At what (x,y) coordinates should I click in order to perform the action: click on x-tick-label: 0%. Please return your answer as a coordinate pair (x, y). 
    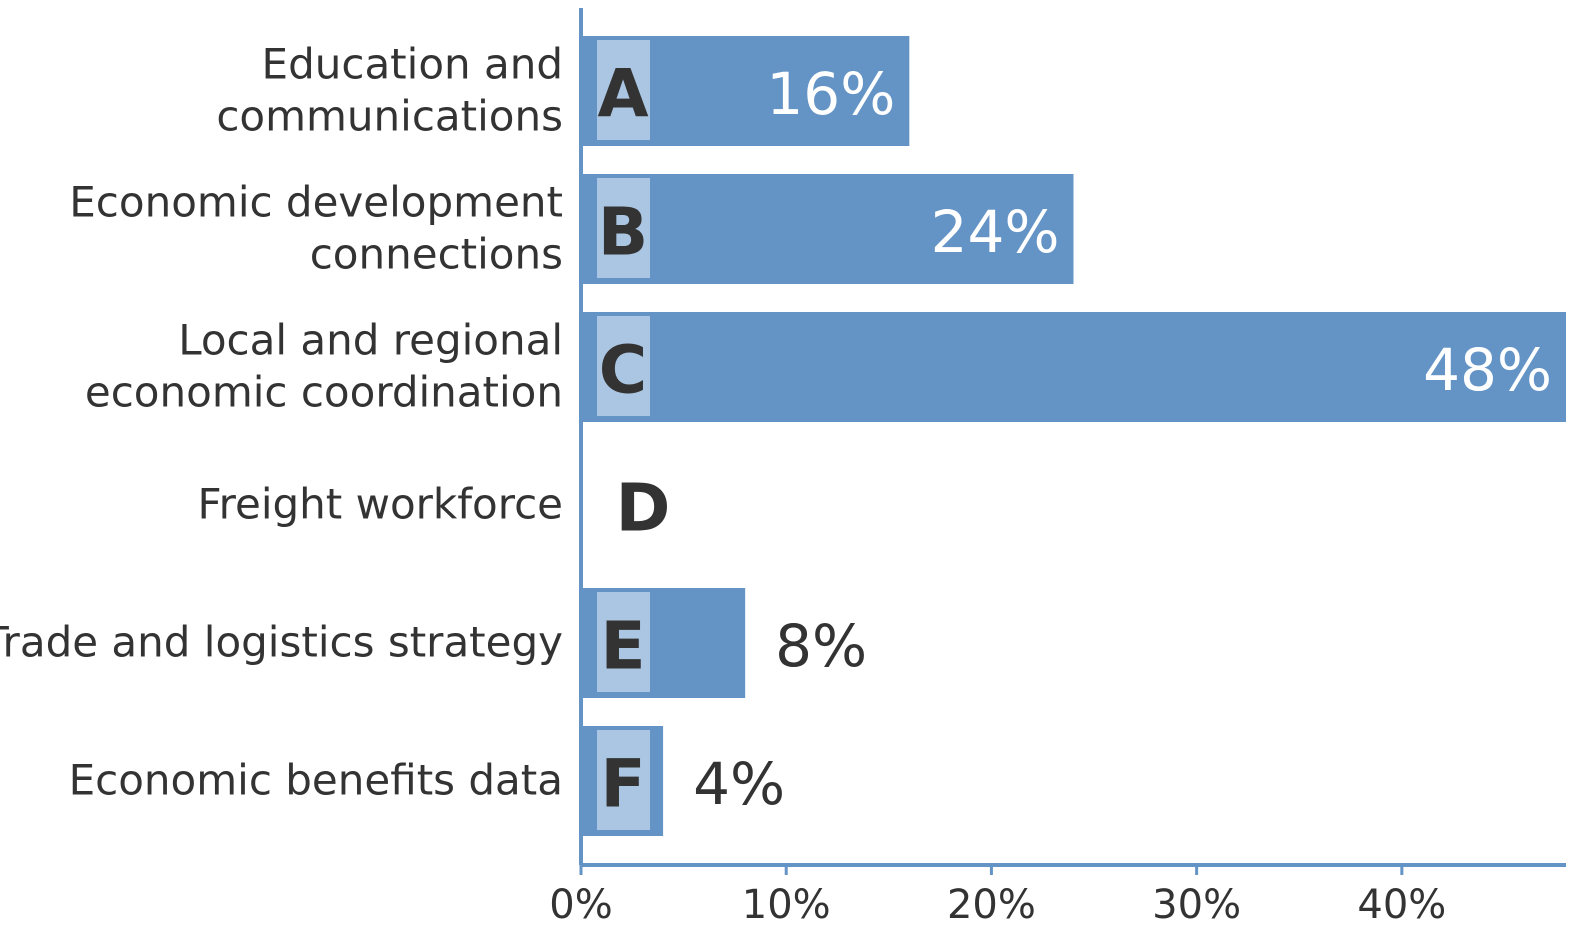
    Looking at the image, I should click on (580, 905).